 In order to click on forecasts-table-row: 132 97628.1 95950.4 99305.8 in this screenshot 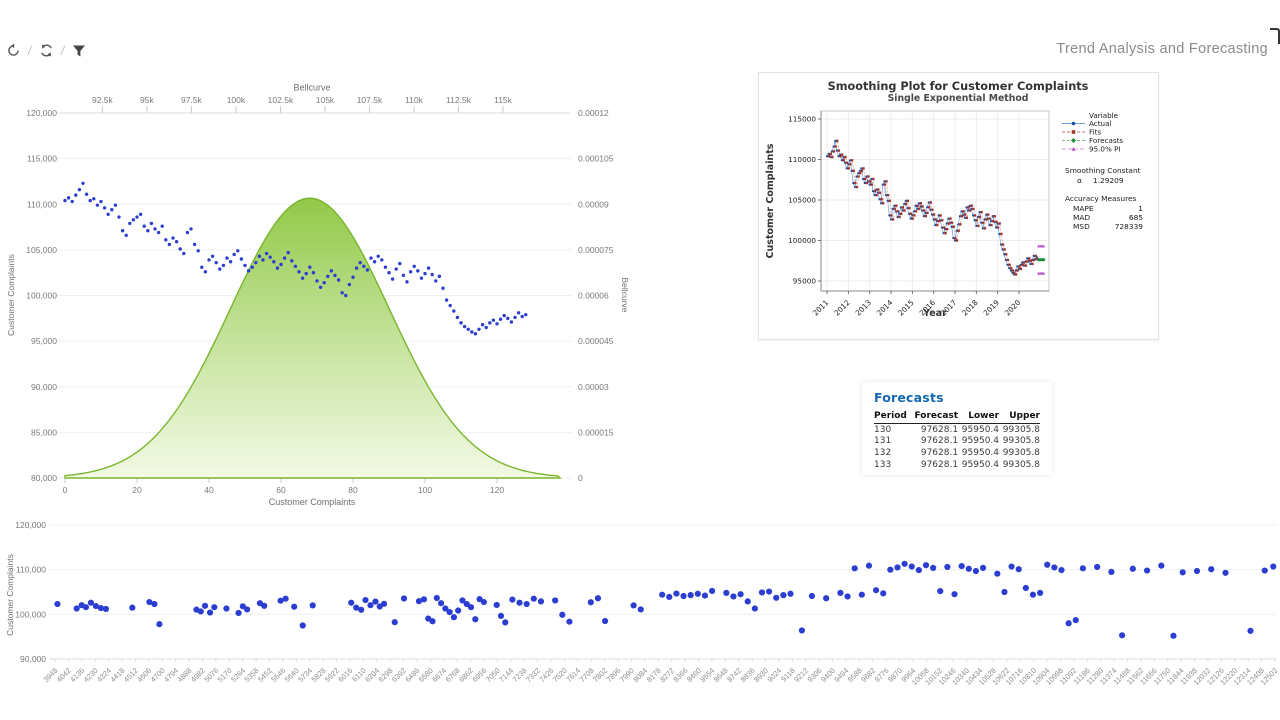, I will do `click(957, 453)`.